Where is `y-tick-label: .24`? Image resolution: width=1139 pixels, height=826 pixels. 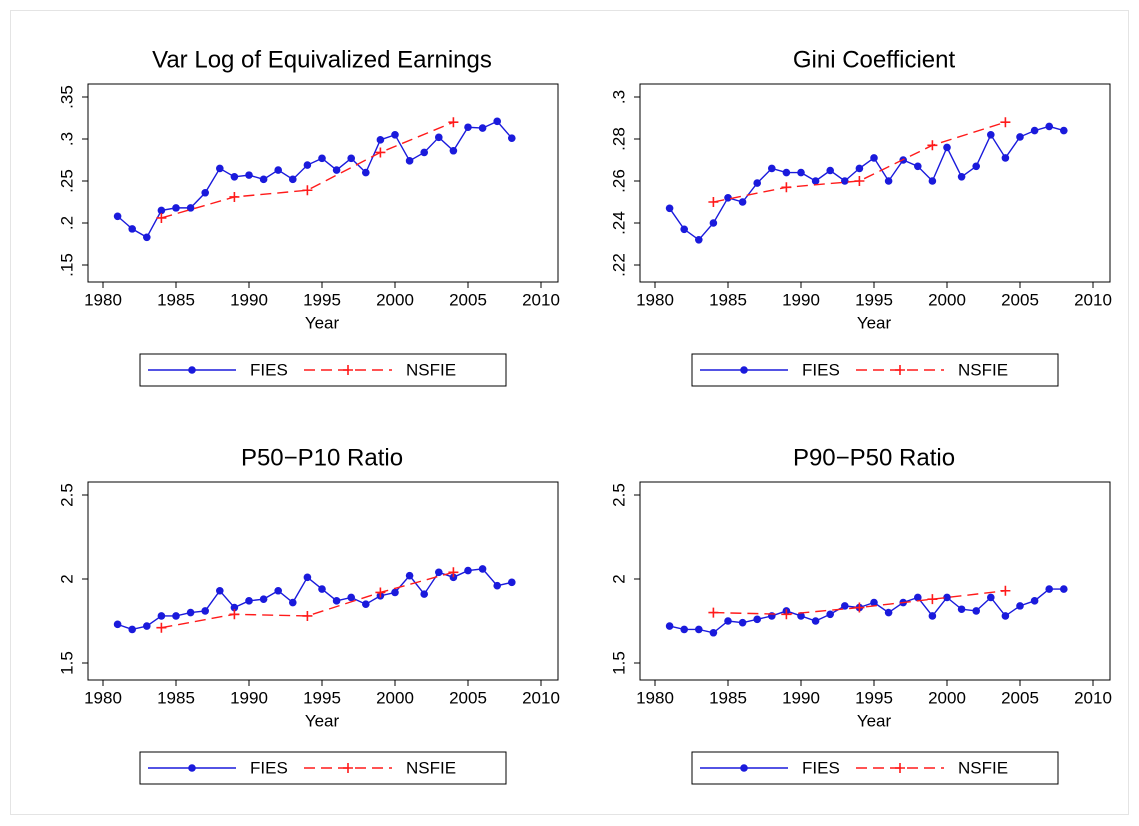 y-tick-label: .24 is located at coordinates (618, 223).